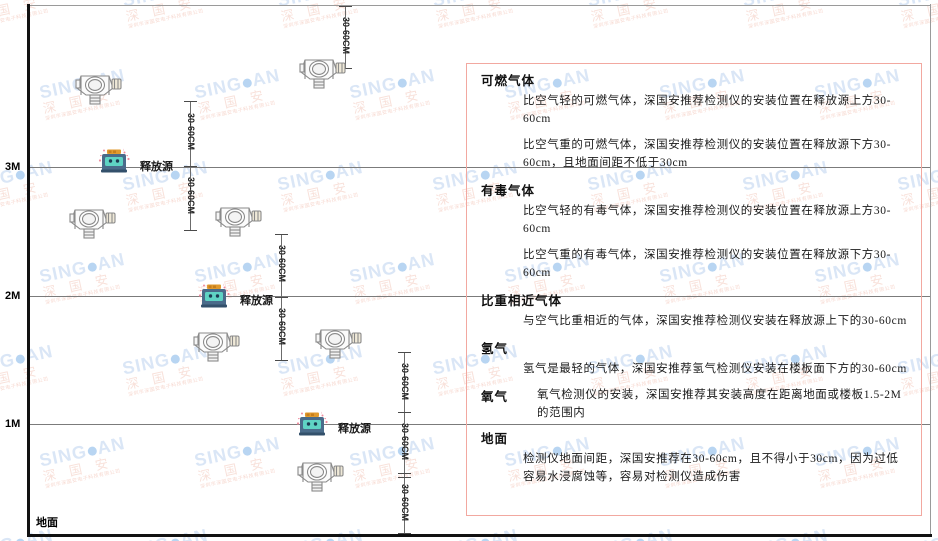 The width and height of the screenshot is (938, 541). What do you see at coordinates (13, 167) in the screenshot?
I see `level-label-3m: 3M` at bounding box center [13, 167].